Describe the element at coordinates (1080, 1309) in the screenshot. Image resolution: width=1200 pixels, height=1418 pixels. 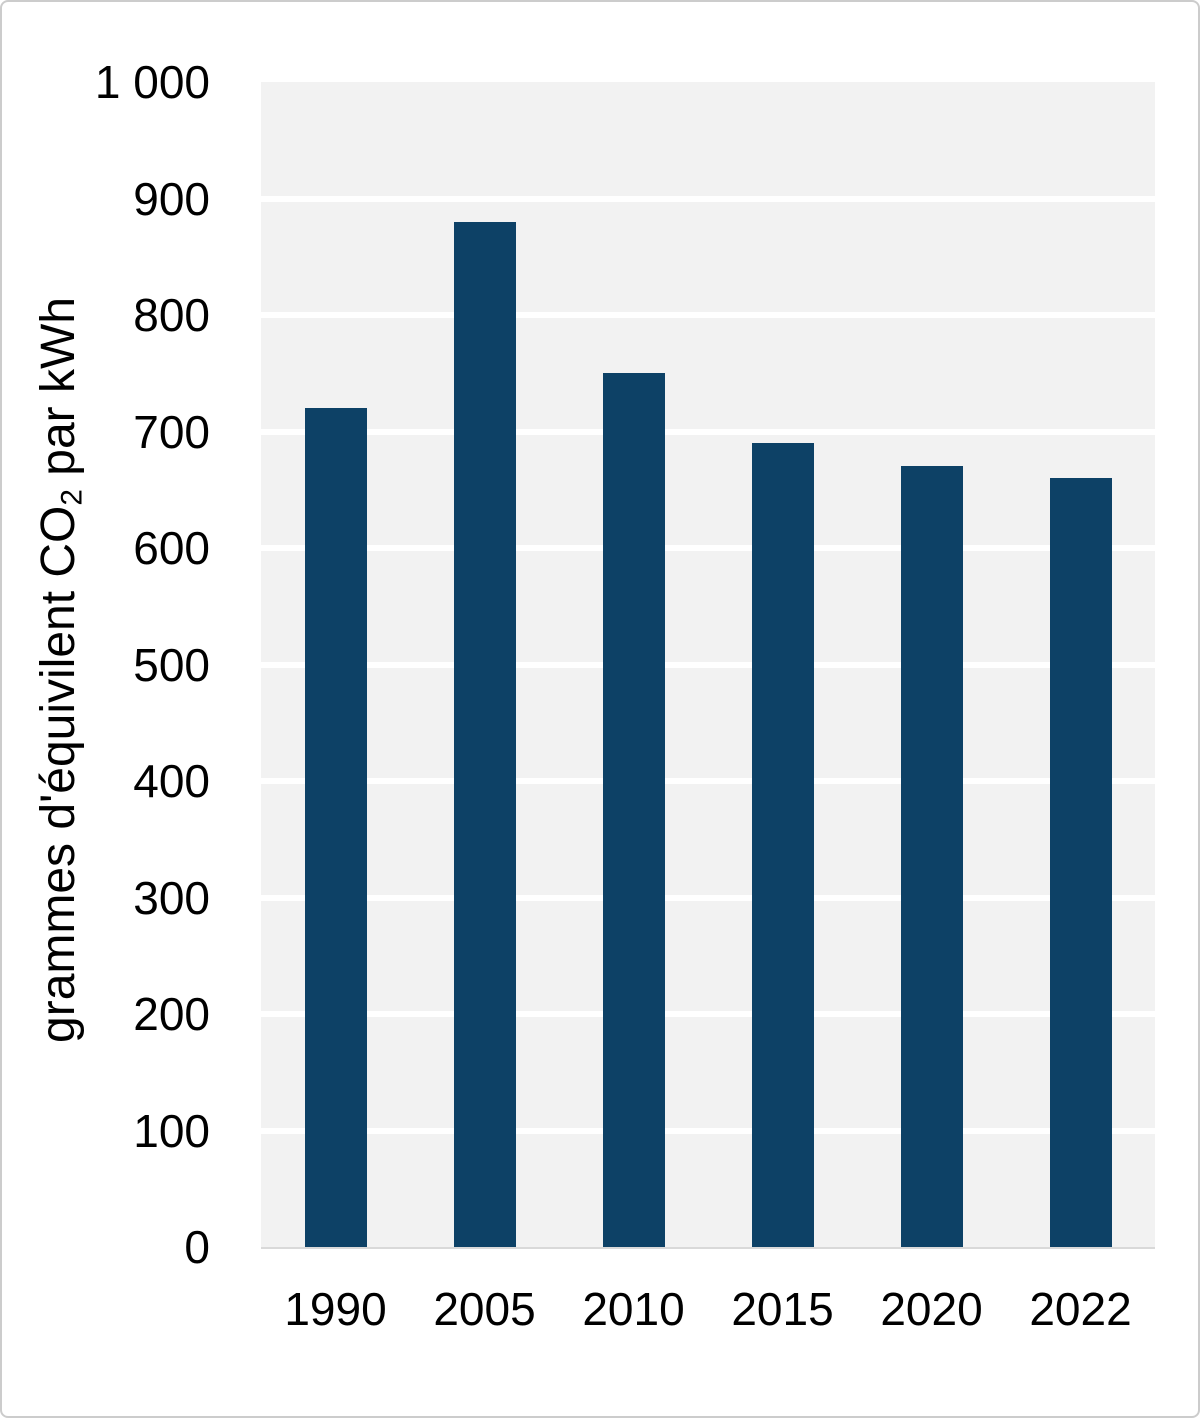
I see `x-axis-tick-label: 2022` at that location.